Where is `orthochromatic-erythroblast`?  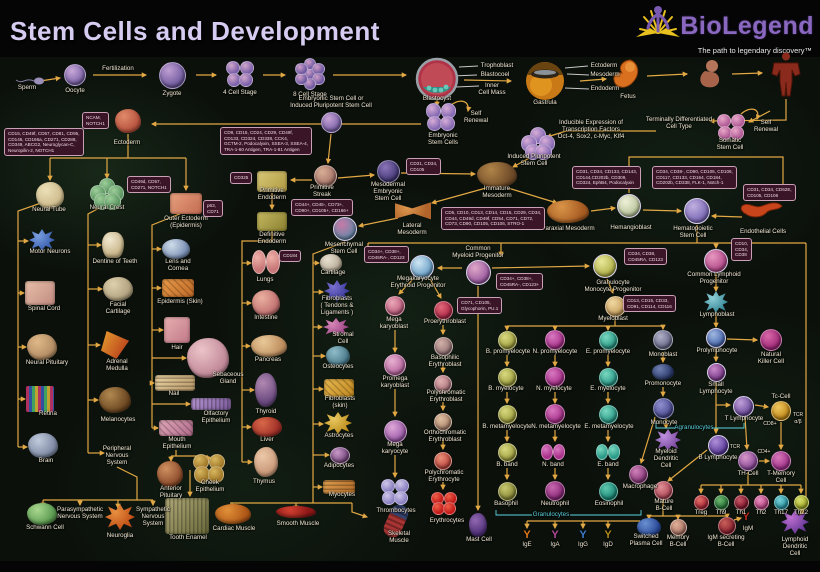
orthochromatic-erythroblast is located at coordinates (443, 422).